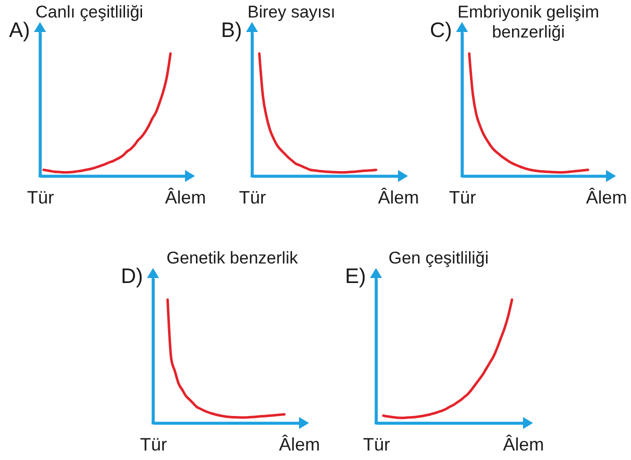 Image resolution: width=631 pixels, height=460 pixels. I want to click on y-axis-title: Birey sayısı, so click(292, 12).